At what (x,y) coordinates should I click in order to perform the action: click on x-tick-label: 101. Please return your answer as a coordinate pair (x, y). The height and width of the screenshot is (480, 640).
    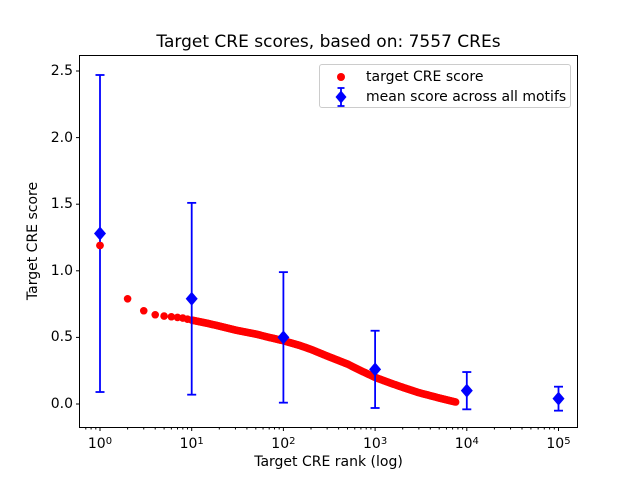
    Looking at the image, I should click on (191, 444).